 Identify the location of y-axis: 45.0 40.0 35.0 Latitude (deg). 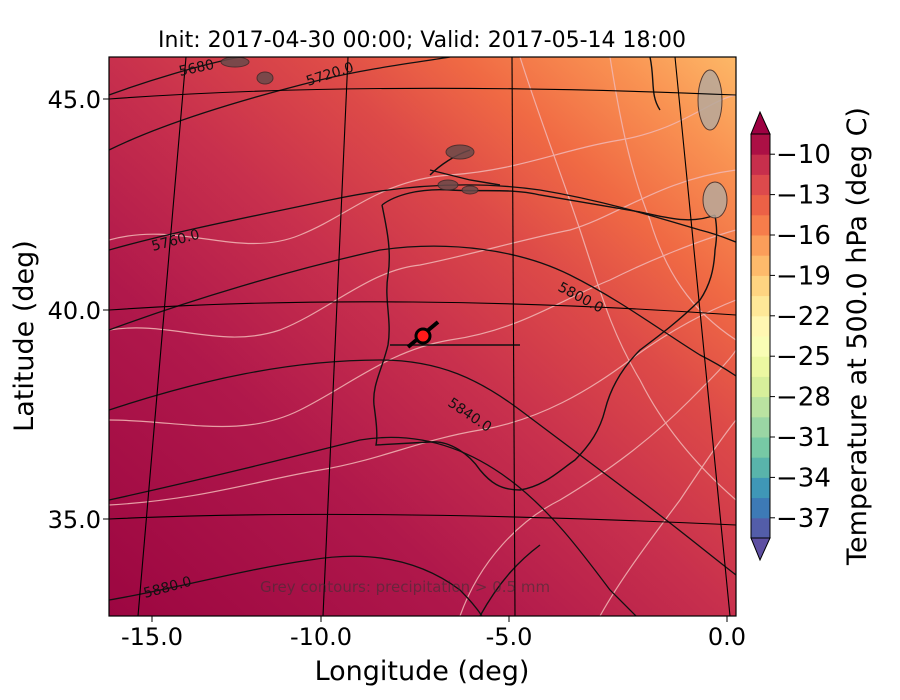
(59, 310).